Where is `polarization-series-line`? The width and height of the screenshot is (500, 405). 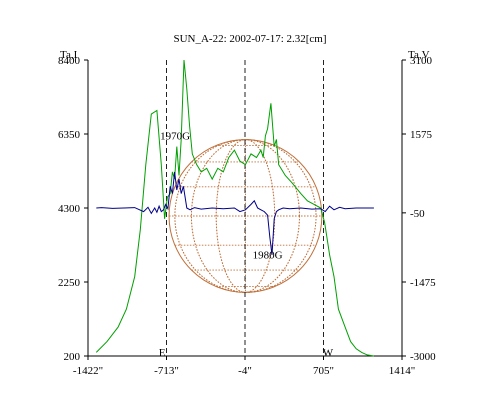
polarization-series-line is located at coordinates (235, 213).